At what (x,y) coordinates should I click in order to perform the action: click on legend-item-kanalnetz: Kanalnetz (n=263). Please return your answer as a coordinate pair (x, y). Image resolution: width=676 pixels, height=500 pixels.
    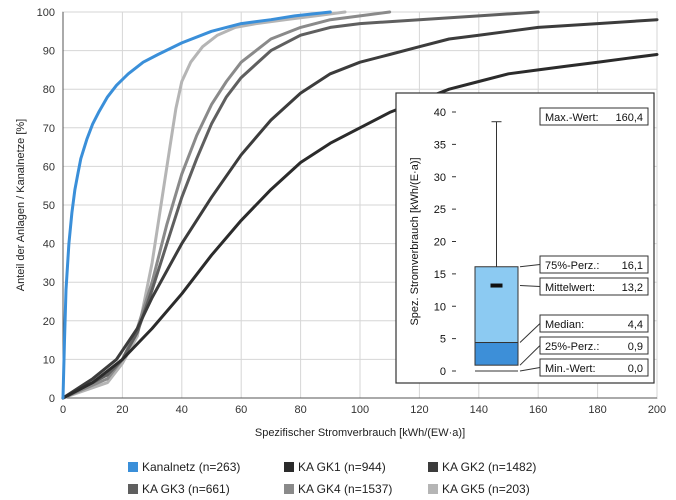
    Looking at the image, I should click on (184, 467).